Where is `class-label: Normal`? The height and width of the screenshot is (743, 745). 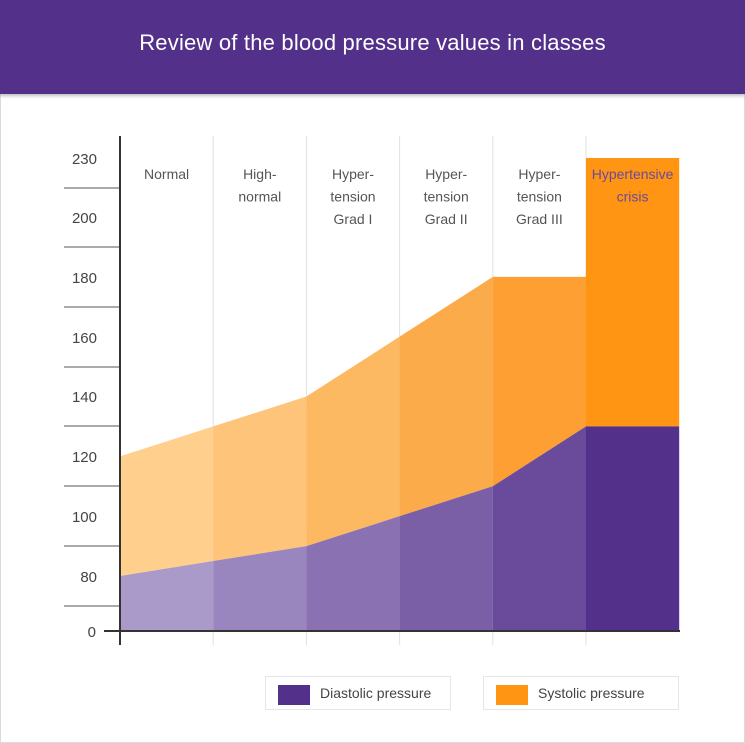 class-label: Normal is located at coordinates (166, 174).